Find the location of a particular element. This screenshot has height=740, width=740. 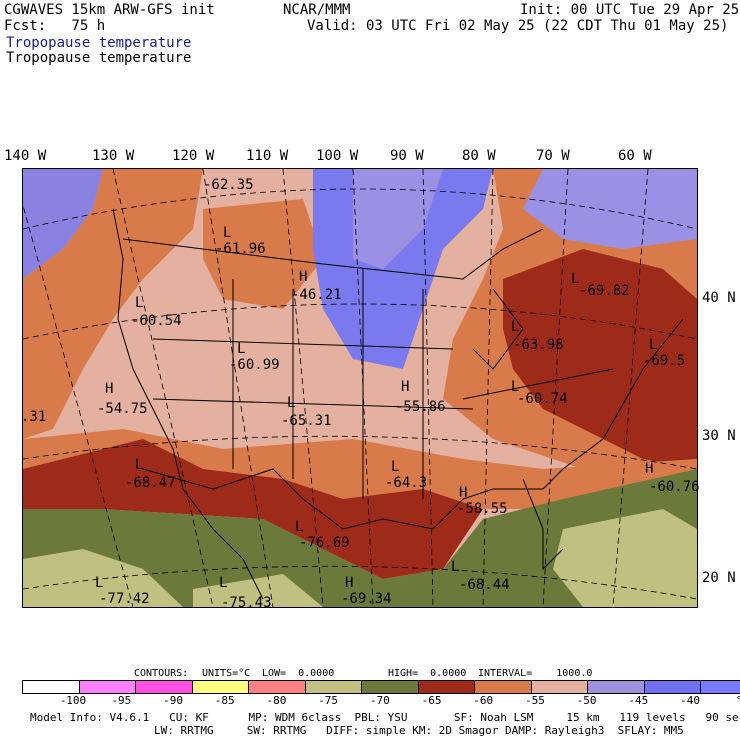

map-value-label: -58.55 is located at coordinates (482, 509).